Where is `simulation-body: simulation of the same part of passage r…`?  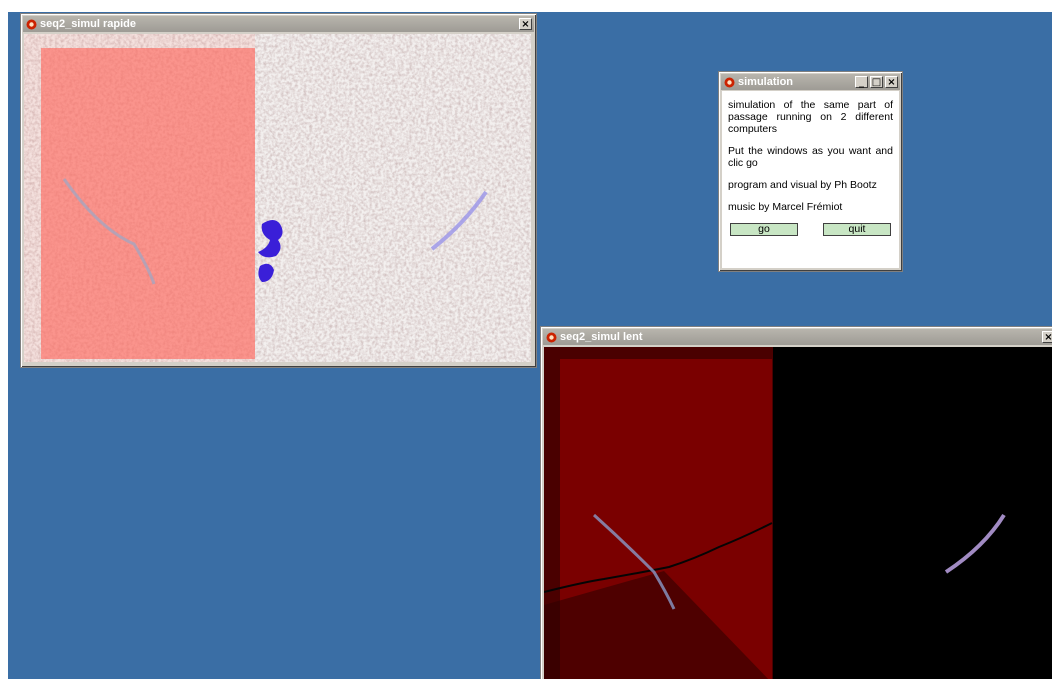
simulation-body: simulation of the same part of passage r… is located at coordinates (810, 179).